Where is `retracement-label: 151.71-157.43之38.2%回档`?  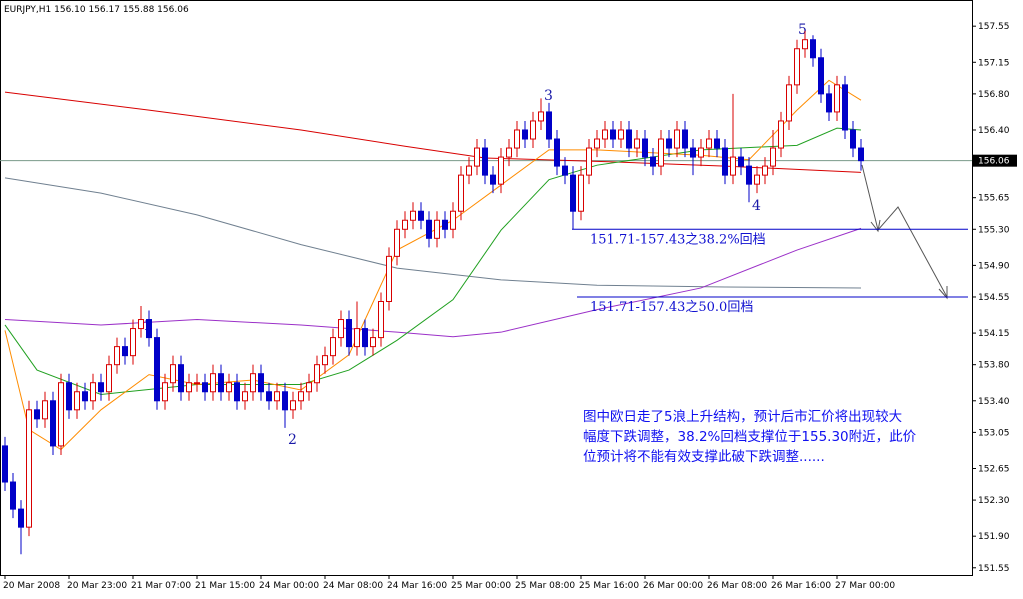
retracement-label: 151.71-157.43之38.2%回档 is located at coordinates (678, 239).